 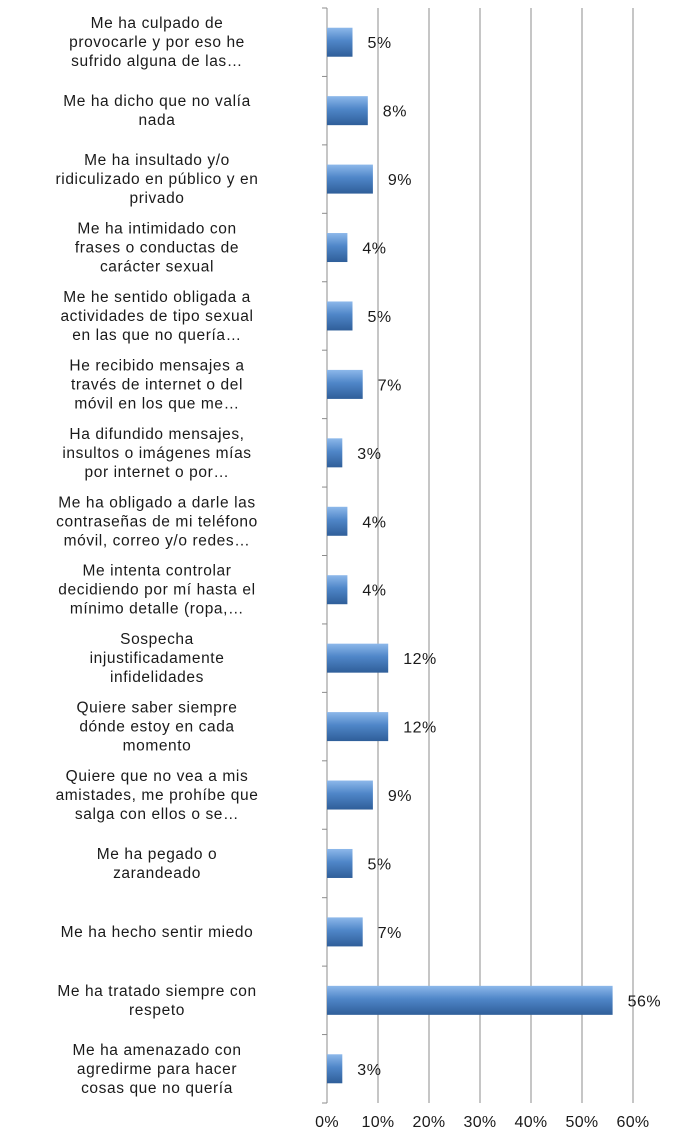 I want to click on data-label: 8%, so click(x=395, y=112).